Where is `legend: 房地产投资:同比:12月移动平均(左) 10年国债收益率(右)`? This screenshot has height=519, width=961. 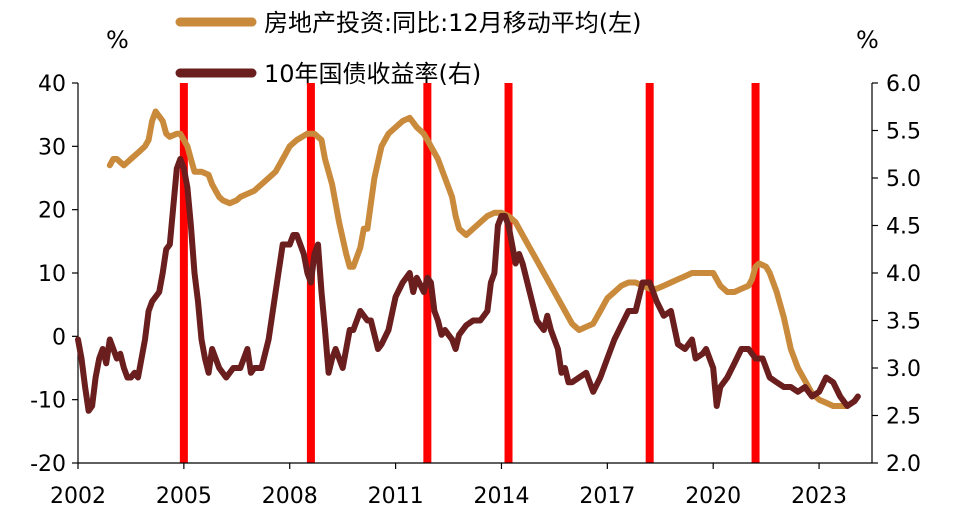
legend: 房地产投资:同比:12月移动平均(左) 10年国债收益率(右) is located at coordinates (408, 48).